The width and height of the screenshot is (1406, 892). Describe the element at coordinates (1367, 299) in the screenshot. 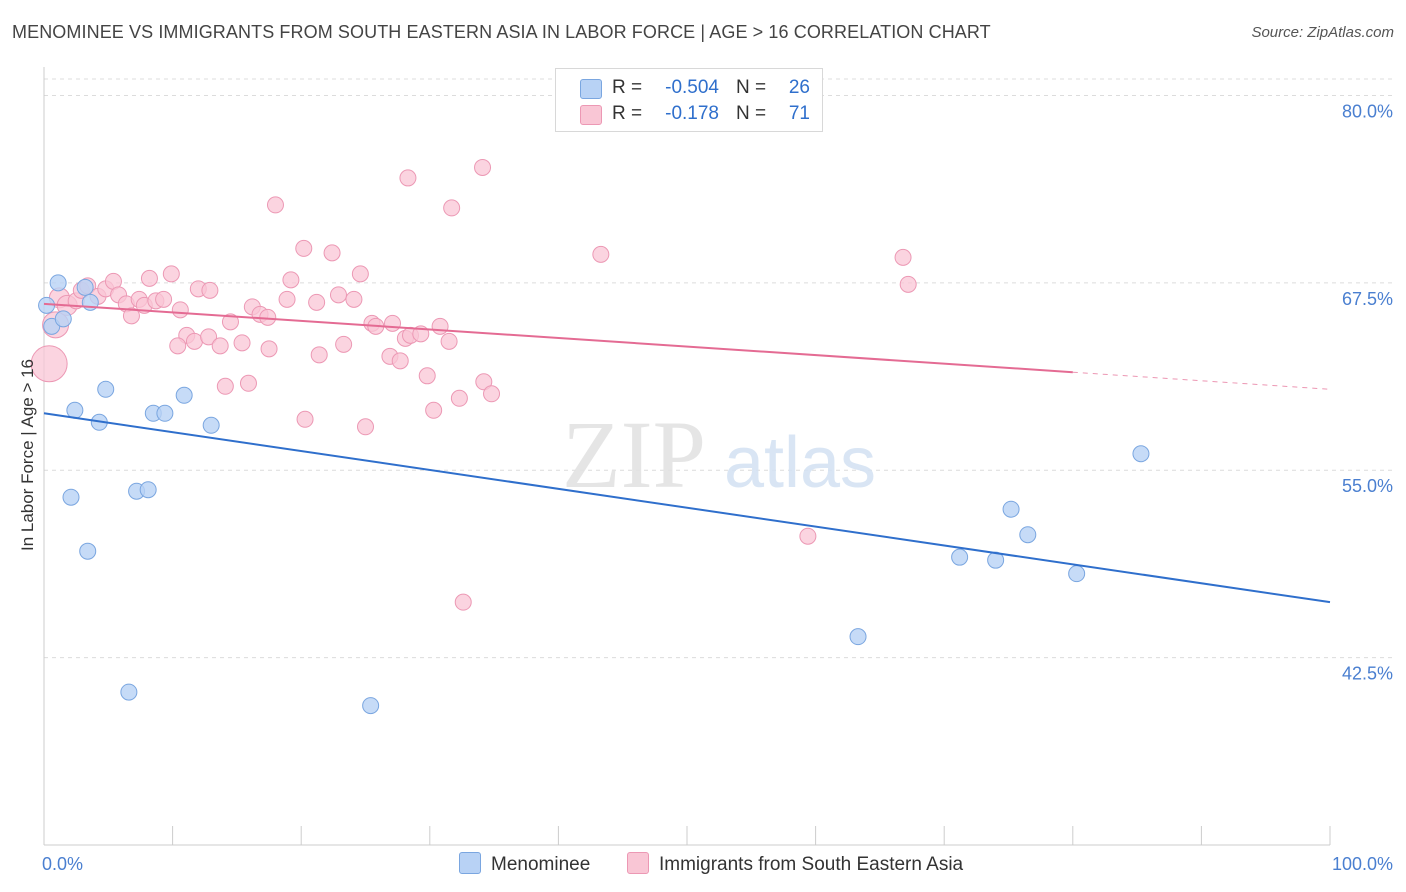

I see `y-tick-label: 67.5%` at that location.